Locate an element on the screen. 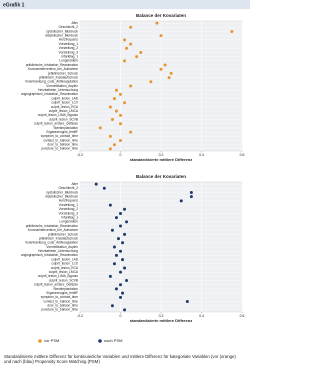 The height and width of the screenshot is (380, 320). y-tick-label: Ergasezeugnis_fertiliF is located at coordinates (62, 132).